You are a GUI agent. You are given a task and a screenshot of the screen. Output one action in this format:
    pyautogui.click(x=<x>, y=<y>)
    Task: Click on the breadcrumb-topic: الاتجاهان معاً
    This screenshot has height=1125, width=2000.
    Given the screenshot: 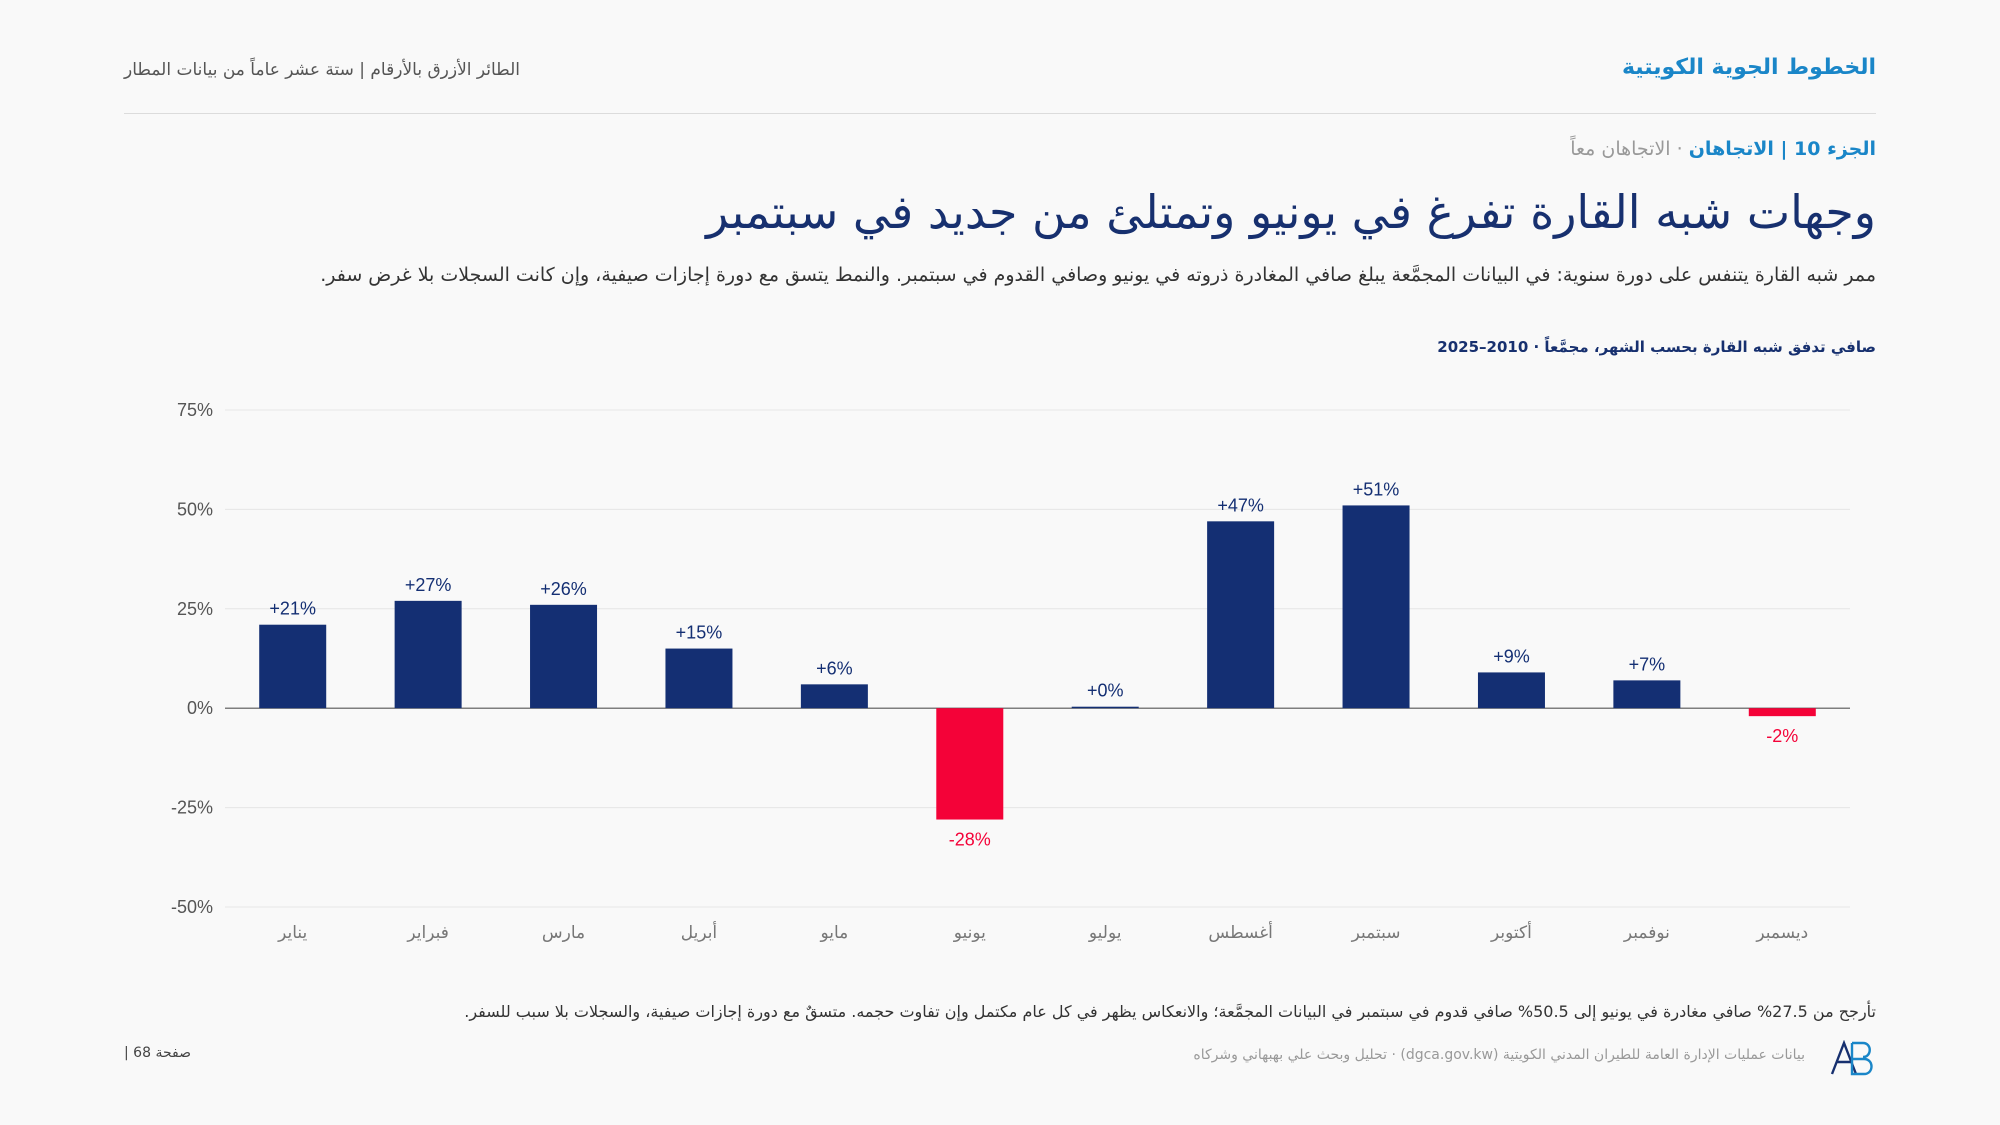 What is the action you would take?
    pyautogui.click(x=1620, y=149)
    